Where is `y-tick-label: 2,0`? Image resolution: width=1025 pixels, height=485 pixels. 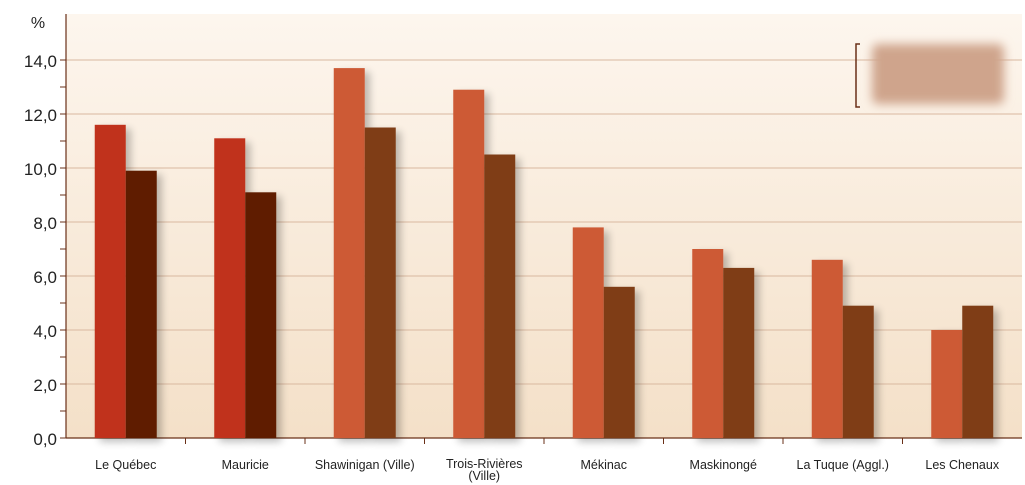 y-tick-label: 2,0 is located at coordinates (45, 385).